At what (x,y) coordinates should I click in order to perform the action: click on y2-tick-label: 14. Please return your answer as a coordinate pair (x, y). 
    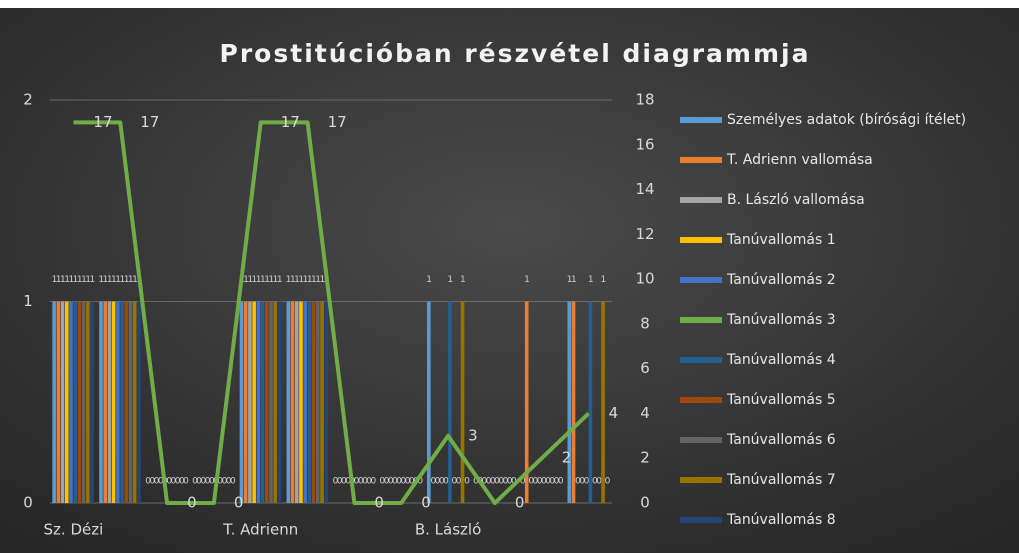
    Looking at the image, I should click on (644, 189).